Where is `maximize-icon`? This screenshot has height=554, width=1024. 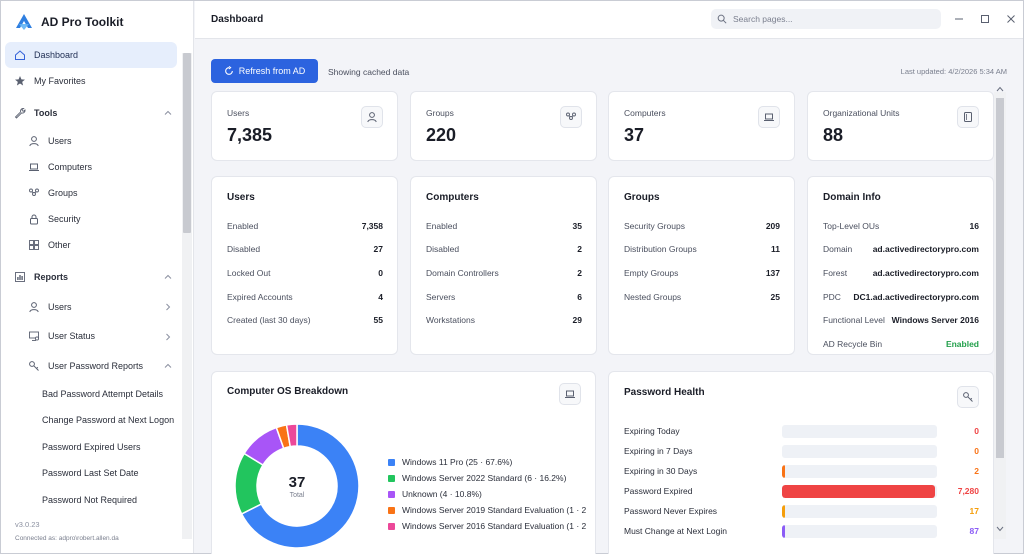
maximize-icon is located at coordinates (985, 19).